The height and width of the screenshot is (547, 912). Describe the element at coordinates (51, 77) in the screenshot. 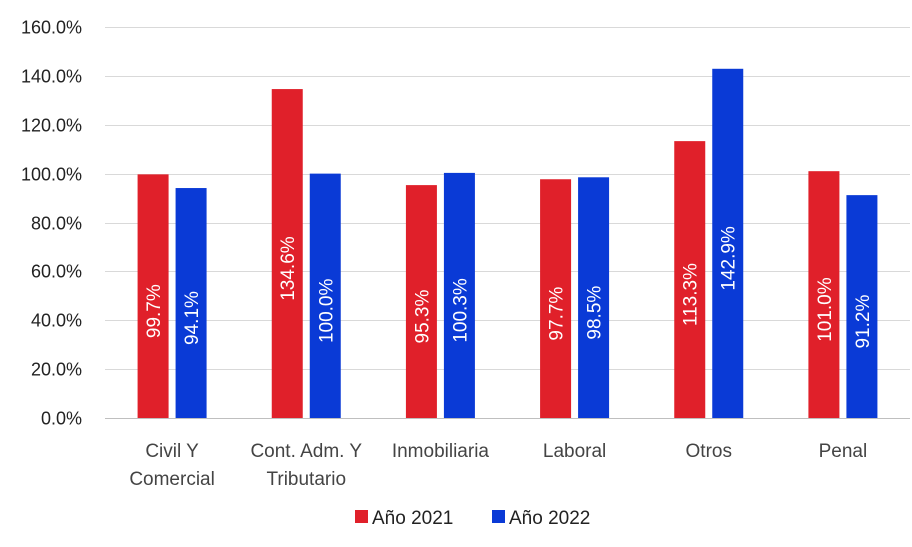

I see `y-tick-label: 140.0%` at that location.